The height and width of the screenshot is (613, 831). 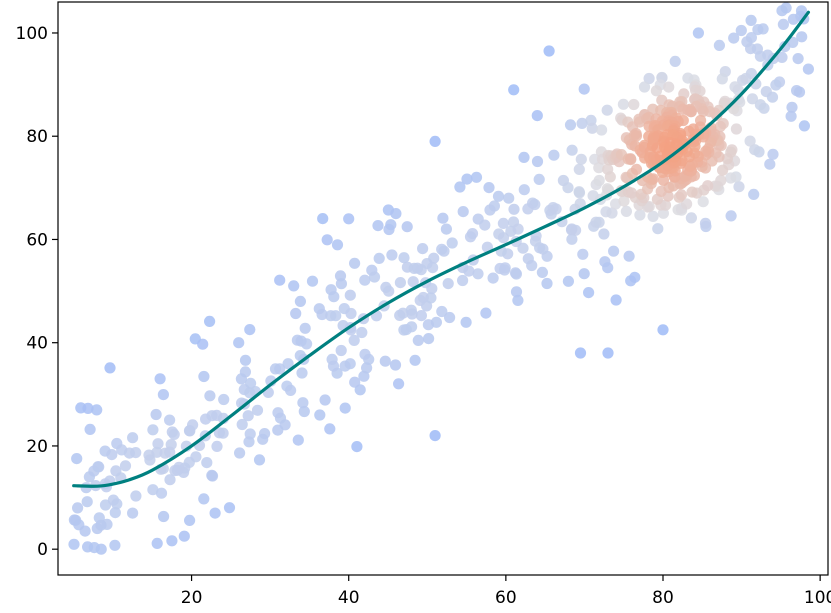 I want to click on x-axis: 20 40 60 80 100, so click(x=506, y=591).